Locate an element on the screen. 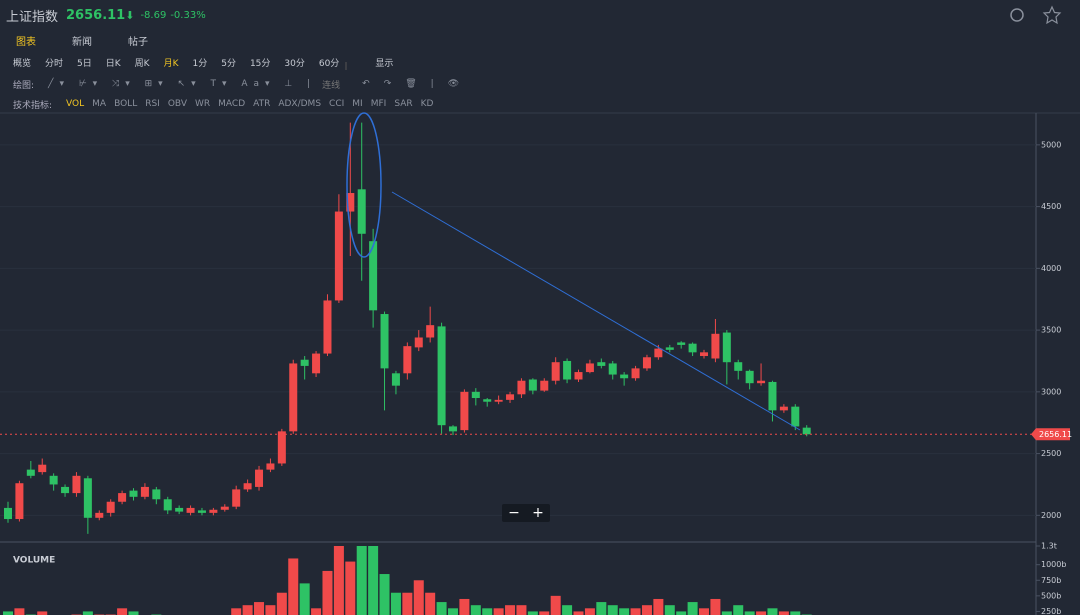 The width and height of the screenshot is (1080, 615). indicator: KD is located at coordinates (427, 104).